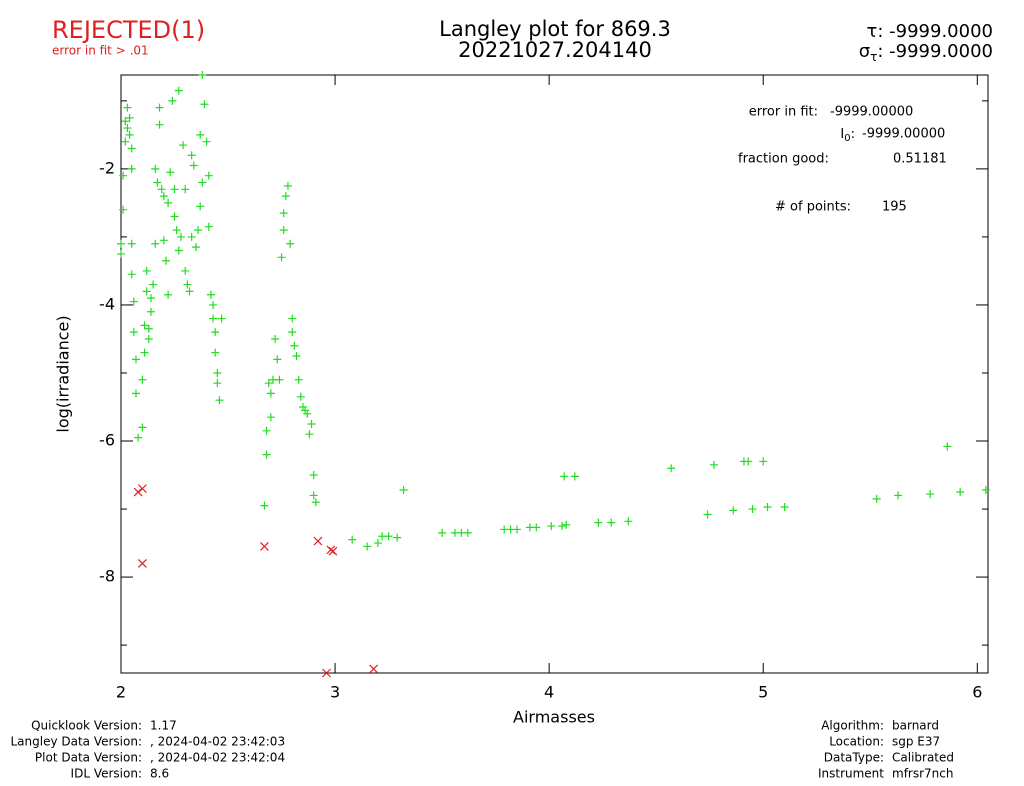  What do you see at coordinates (76, 742) in the screenshot?
I see `footer-label: Langley Data Version:` at bounding box center [76, 742].